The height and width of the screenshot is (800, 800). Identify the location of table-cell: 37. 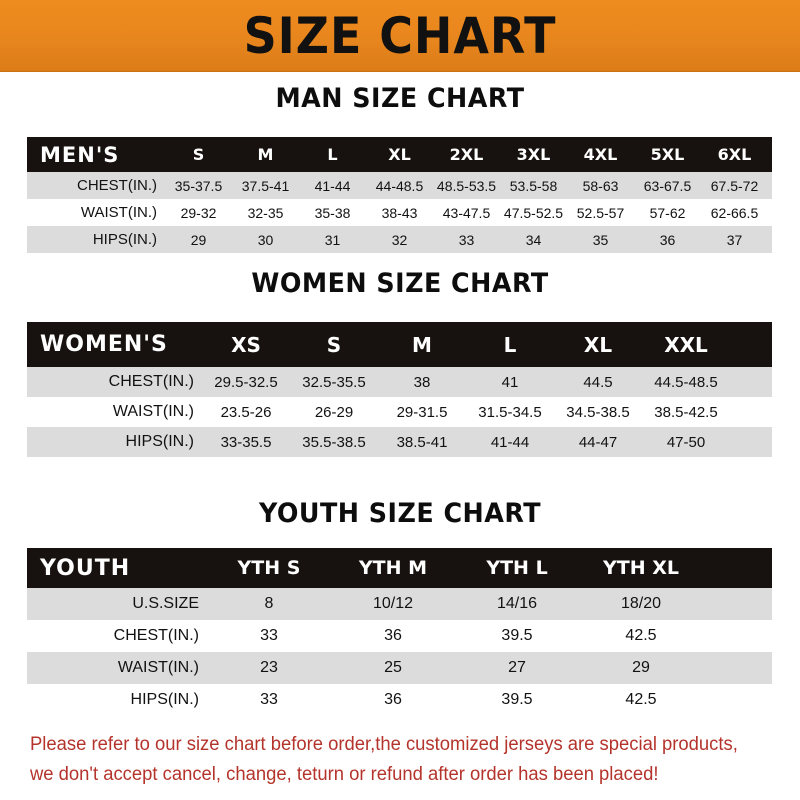
(734, 239).